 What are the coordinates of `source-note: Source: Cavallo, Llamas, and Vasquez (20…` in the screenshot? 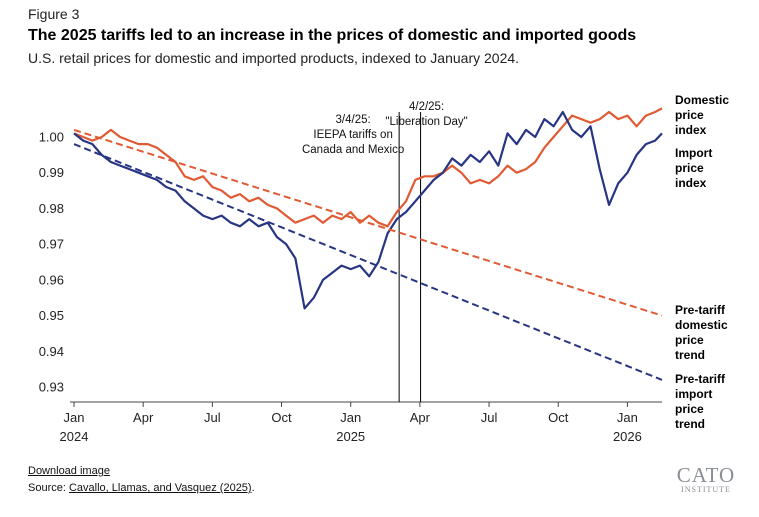 It's located at (141, 488).